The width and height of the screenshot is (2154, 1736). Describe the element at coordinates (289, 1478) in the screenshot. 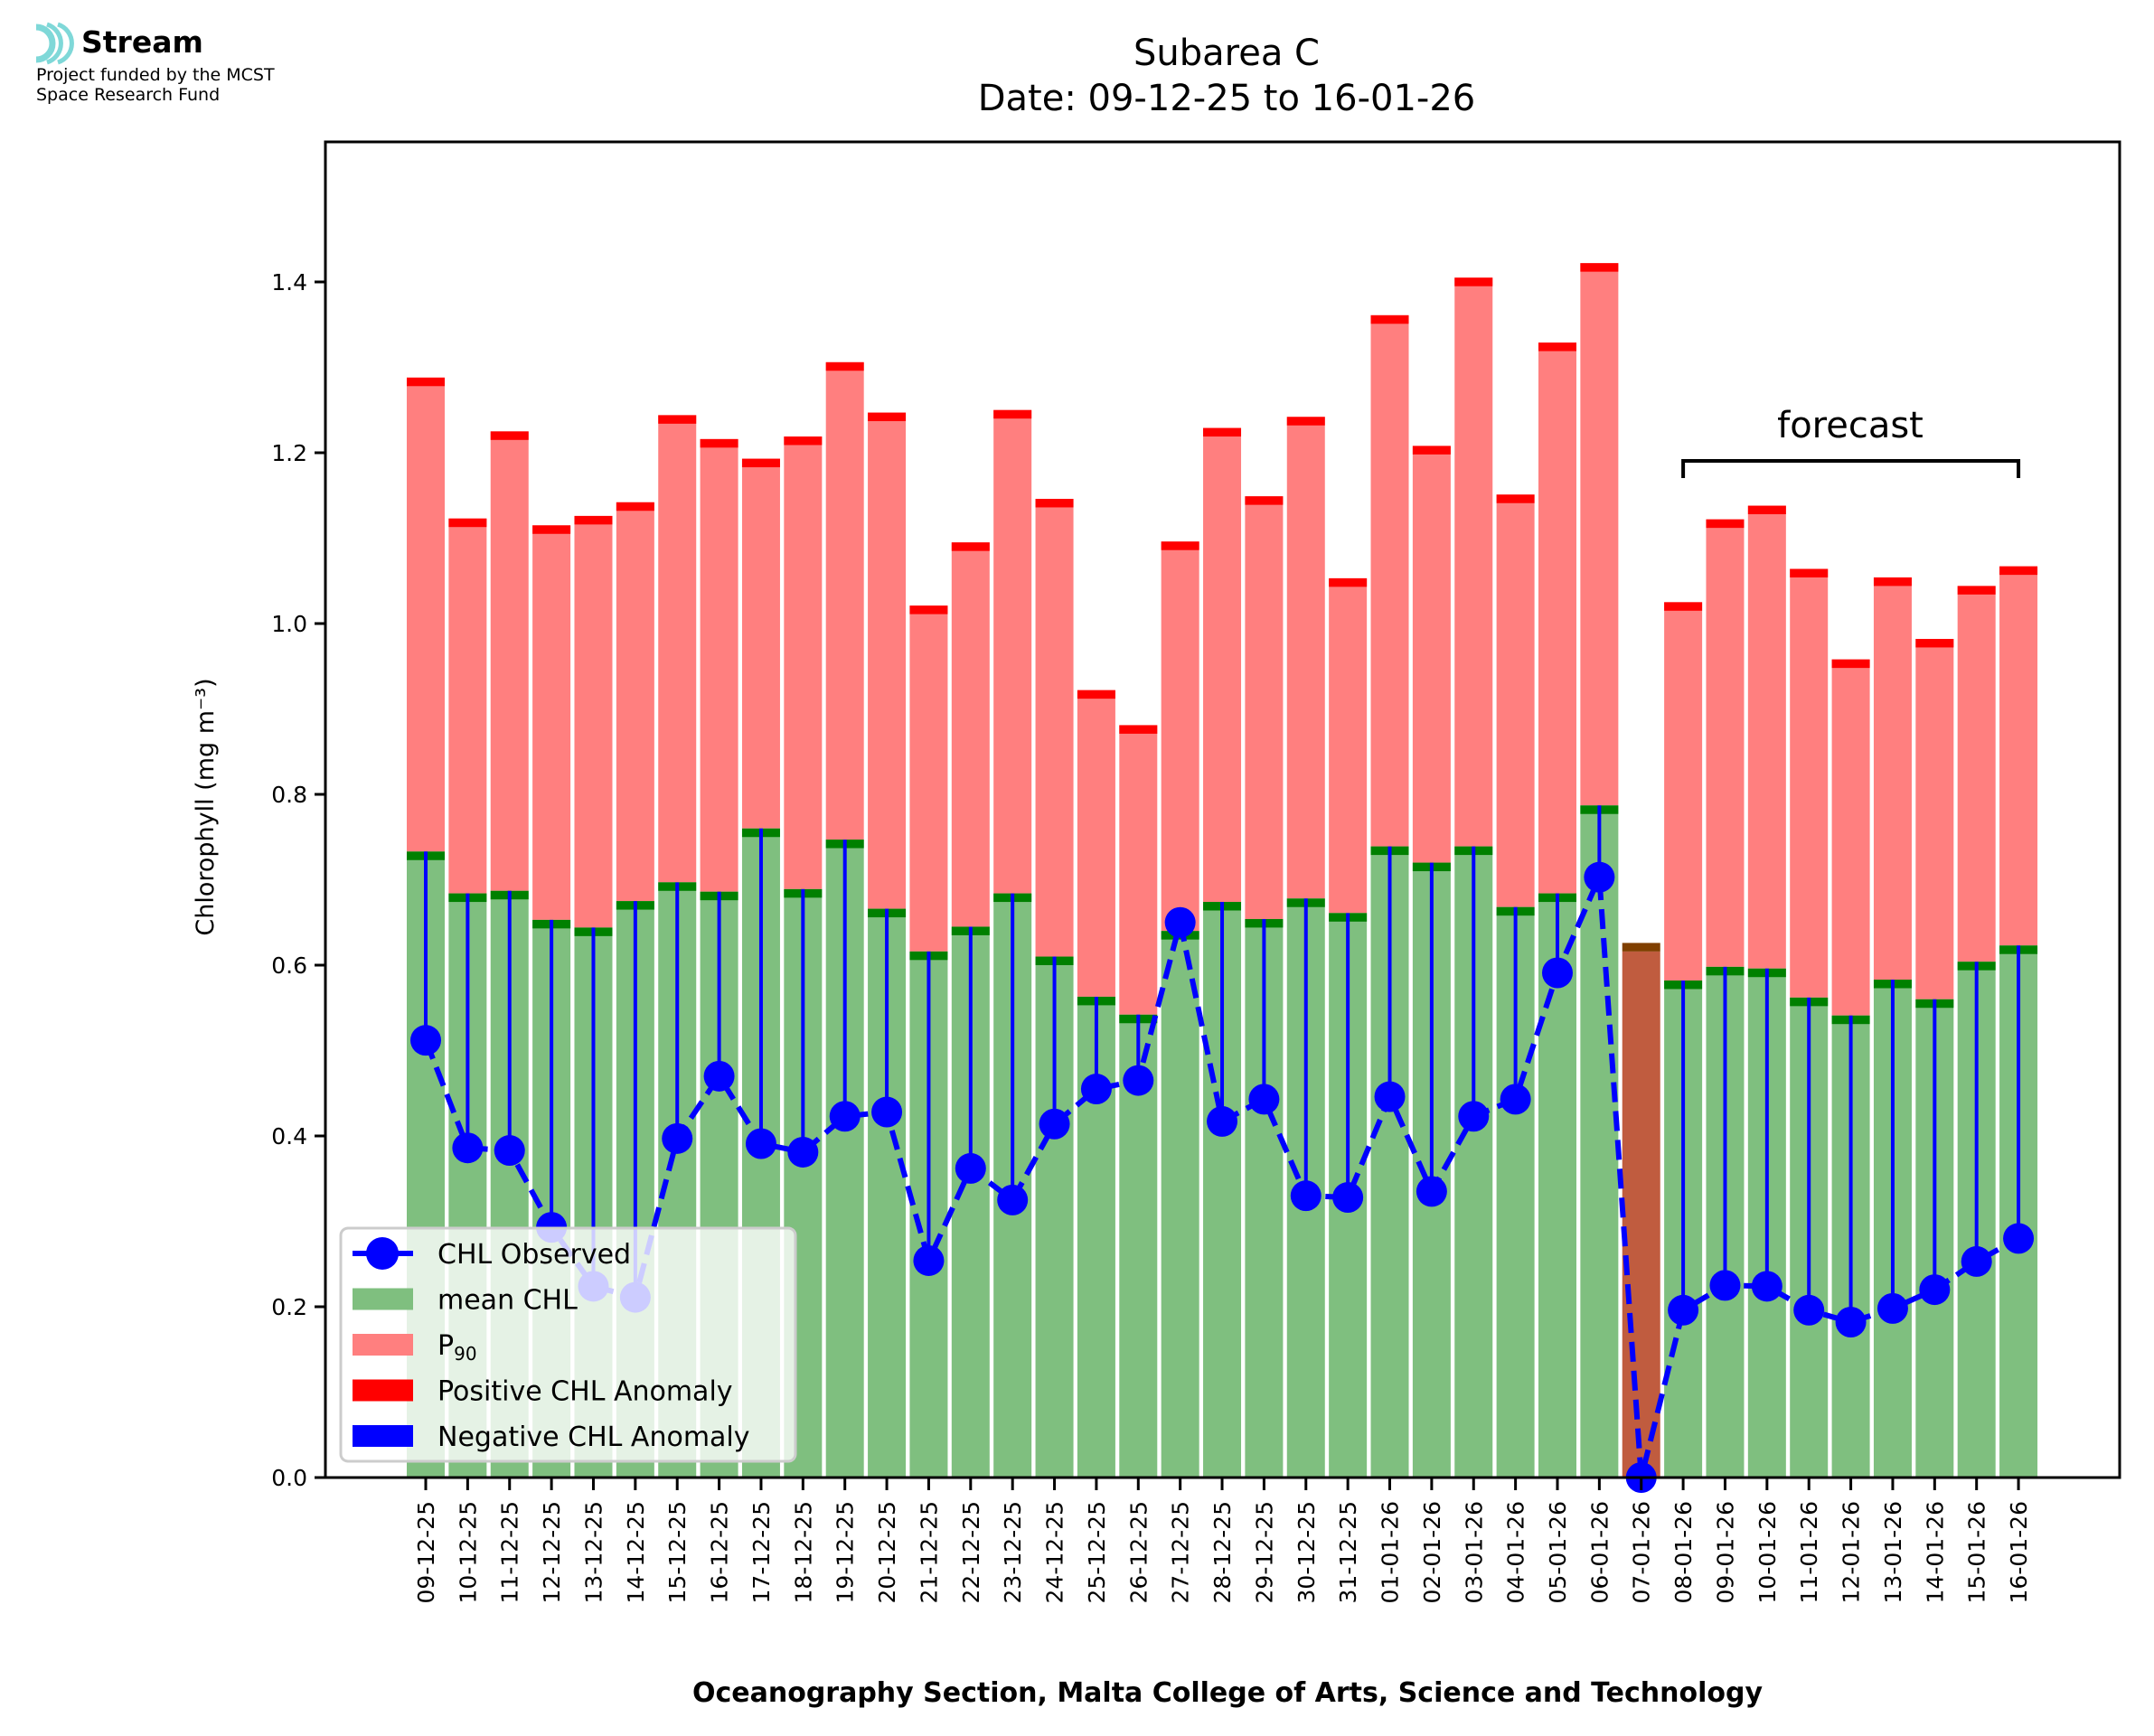

I see `y-tick-label: 0.0` at that location.